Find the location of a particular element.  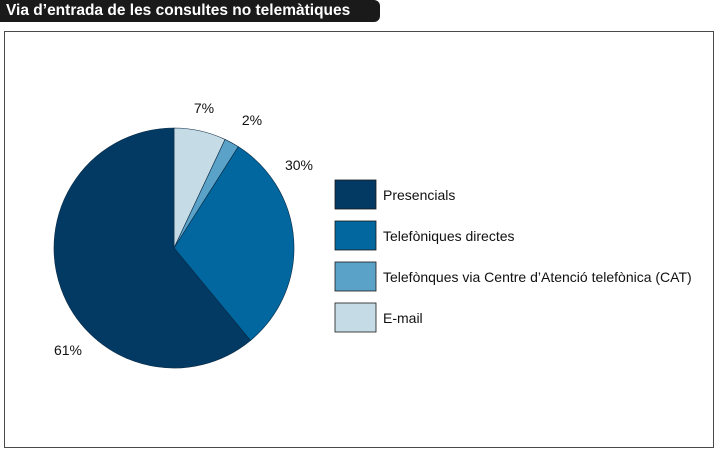

percentage-label-3: 2% is located at coordinates (252, 120).